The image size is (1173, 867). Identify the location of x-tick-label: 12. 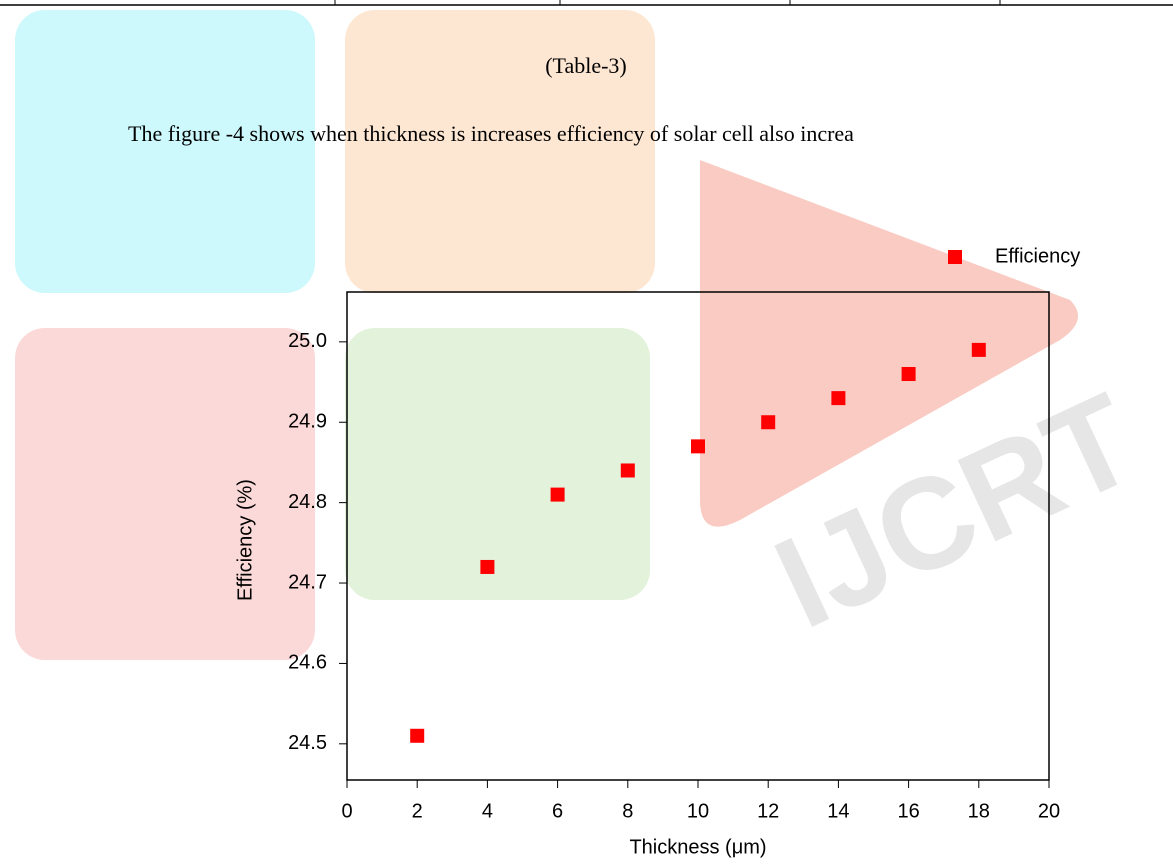
(768, 811).